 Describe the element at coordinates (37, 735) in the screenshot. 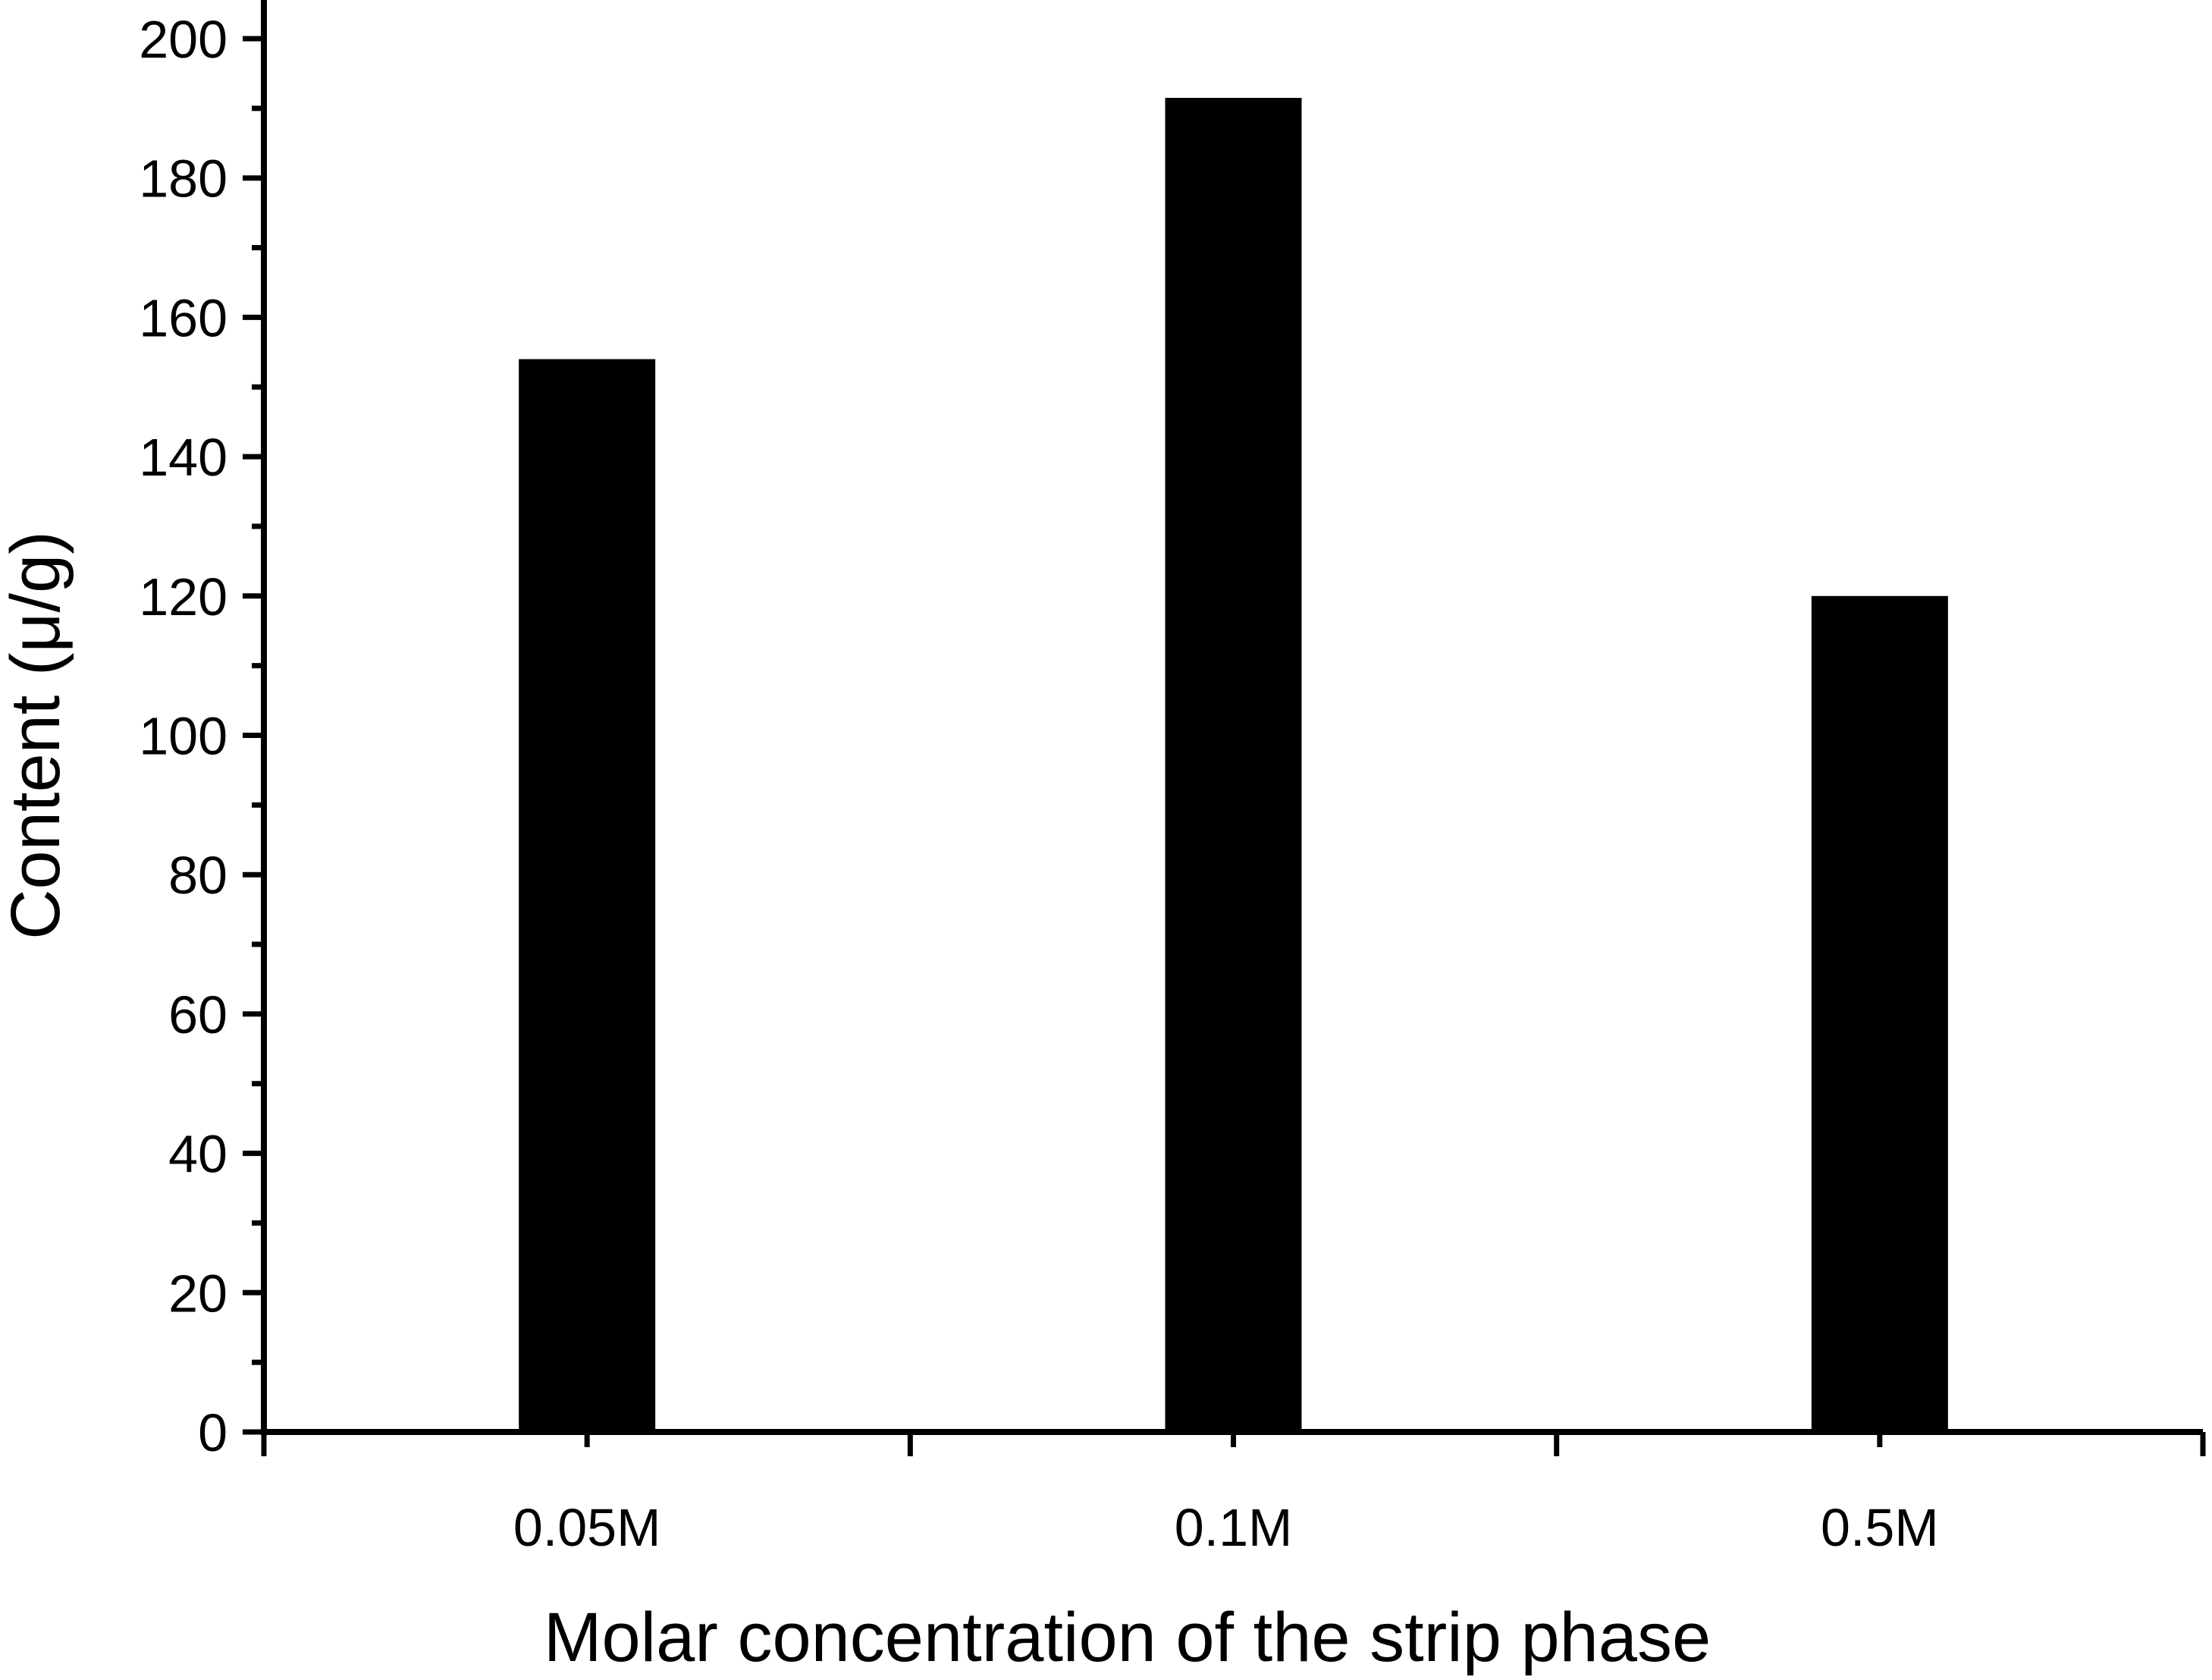

I see `y-axis-title: Content (μ/g)` at that location.